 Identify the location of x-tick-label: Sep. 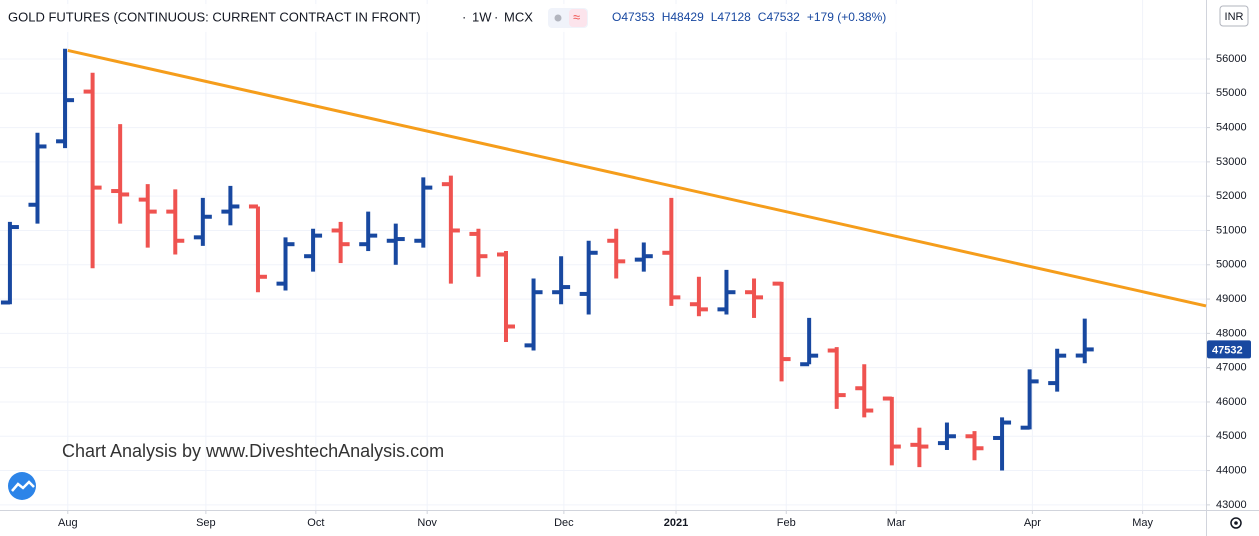
(206, 523).